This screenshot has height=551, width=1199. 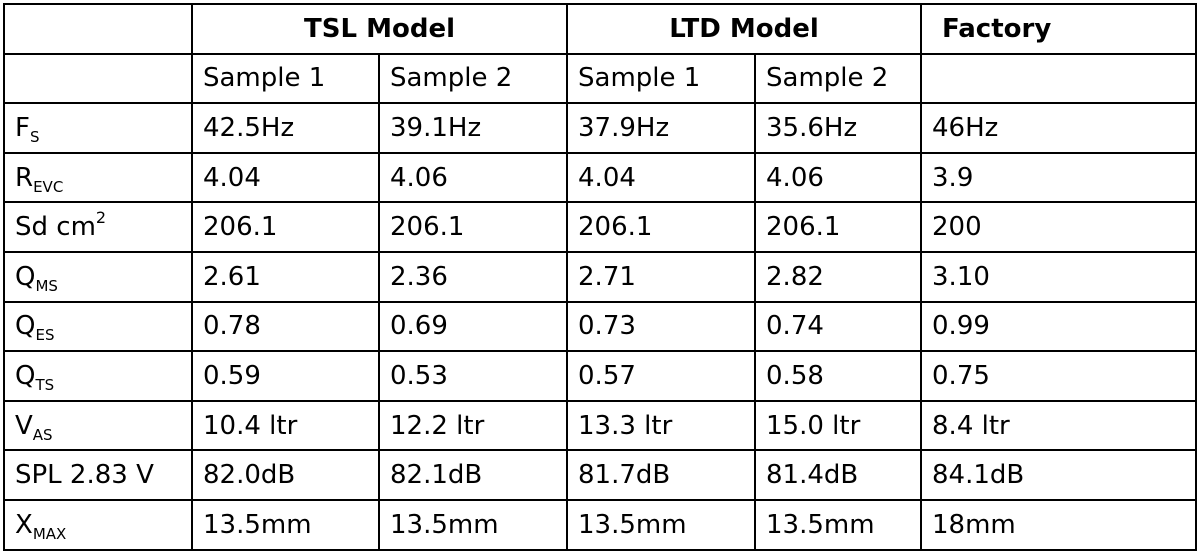 I want to click on value-cell: 0.74, so click(x=838, y=326).